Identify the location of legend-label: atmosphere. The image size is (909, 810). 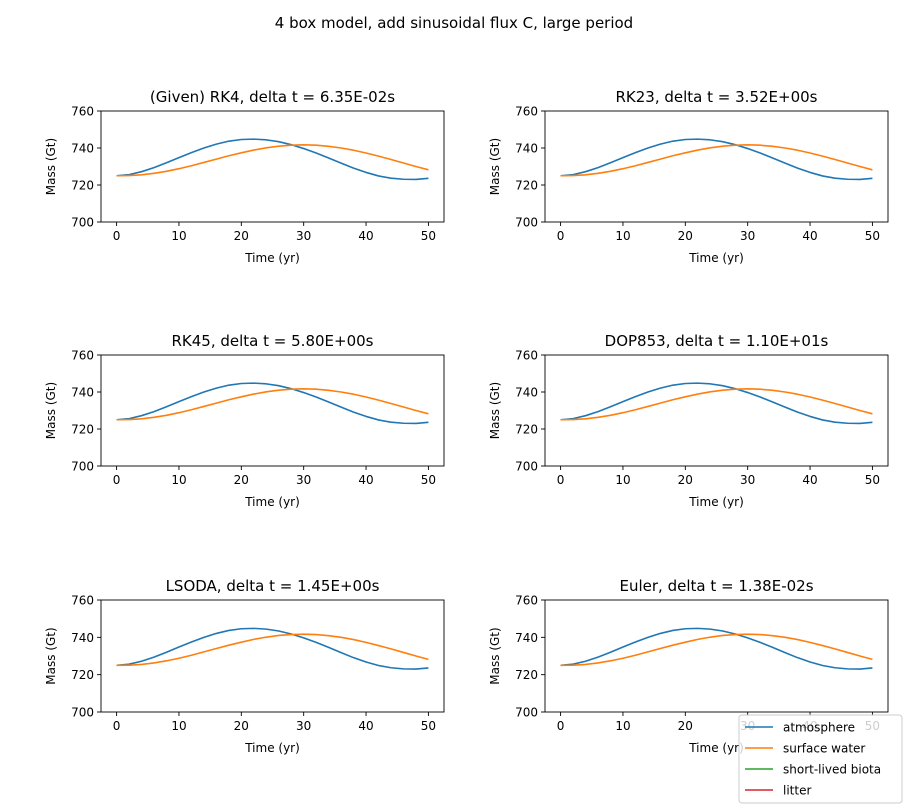
(819, 728).